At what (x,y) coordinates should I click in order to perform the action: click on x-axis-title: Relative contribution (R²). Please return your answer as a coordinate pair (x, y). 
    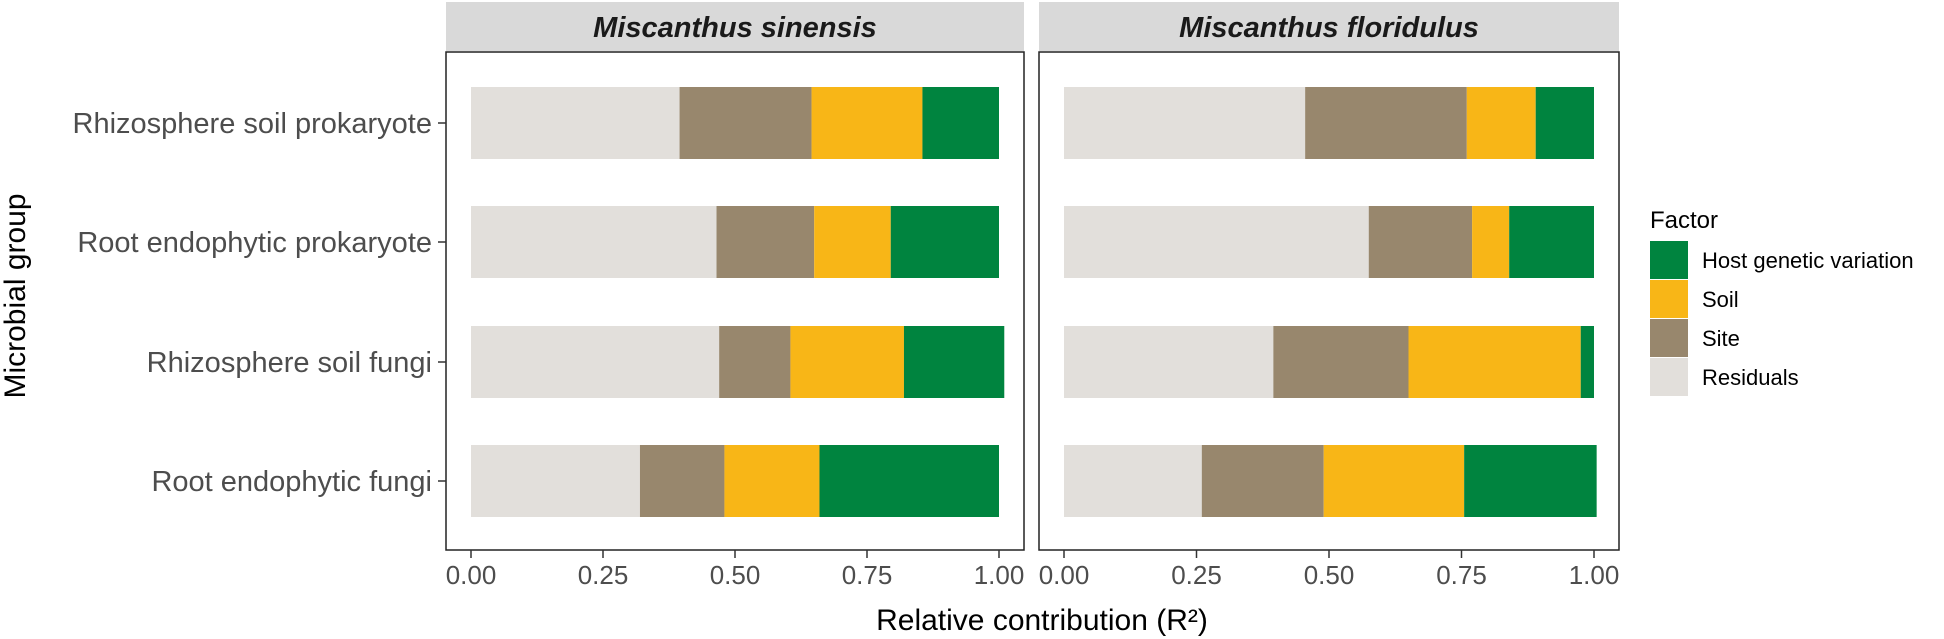
    Looking at the image, I should click on (1042, 620).